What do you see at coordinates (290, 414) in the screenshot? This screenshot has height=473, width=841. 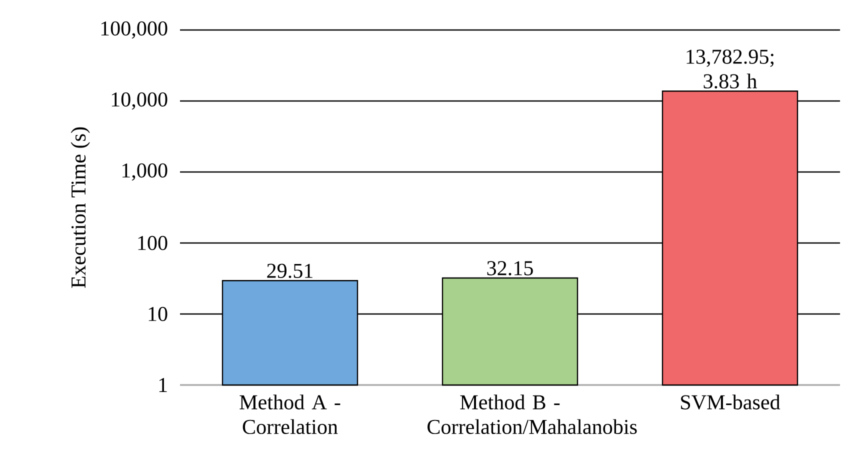 I see `x-tick-label: Method A - Correlation` at bounding box center [290, 414].